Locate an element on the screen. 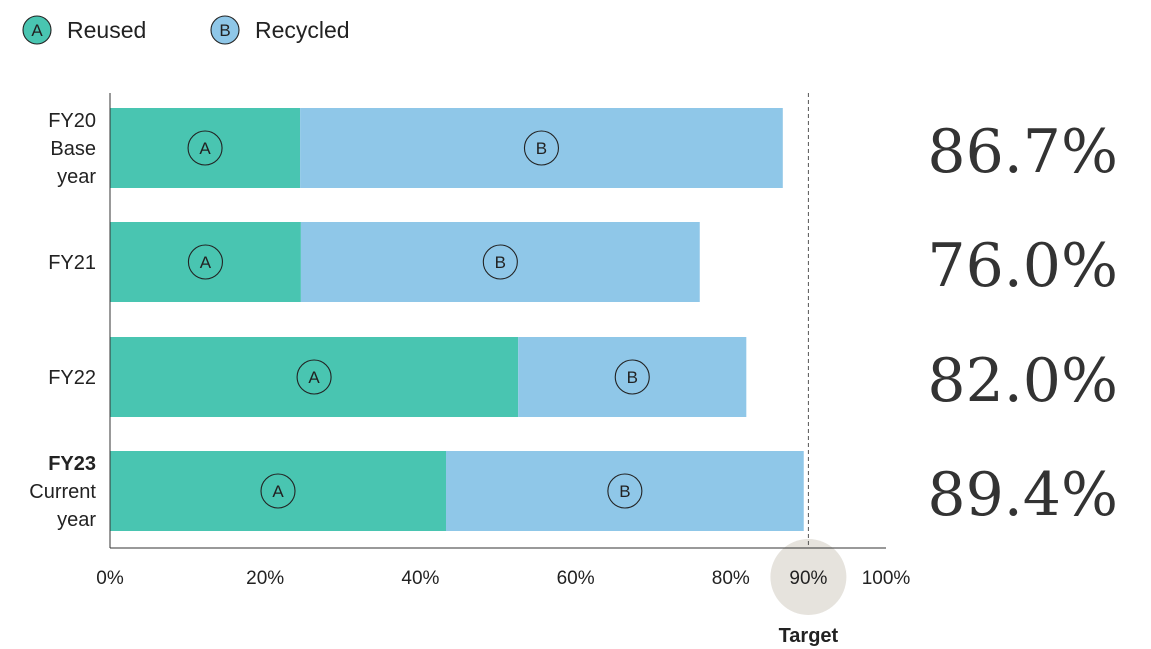 The height and width of the screenshot is (649, 1151). legend-badge-reused-circle is located at coordinates (37, 30).